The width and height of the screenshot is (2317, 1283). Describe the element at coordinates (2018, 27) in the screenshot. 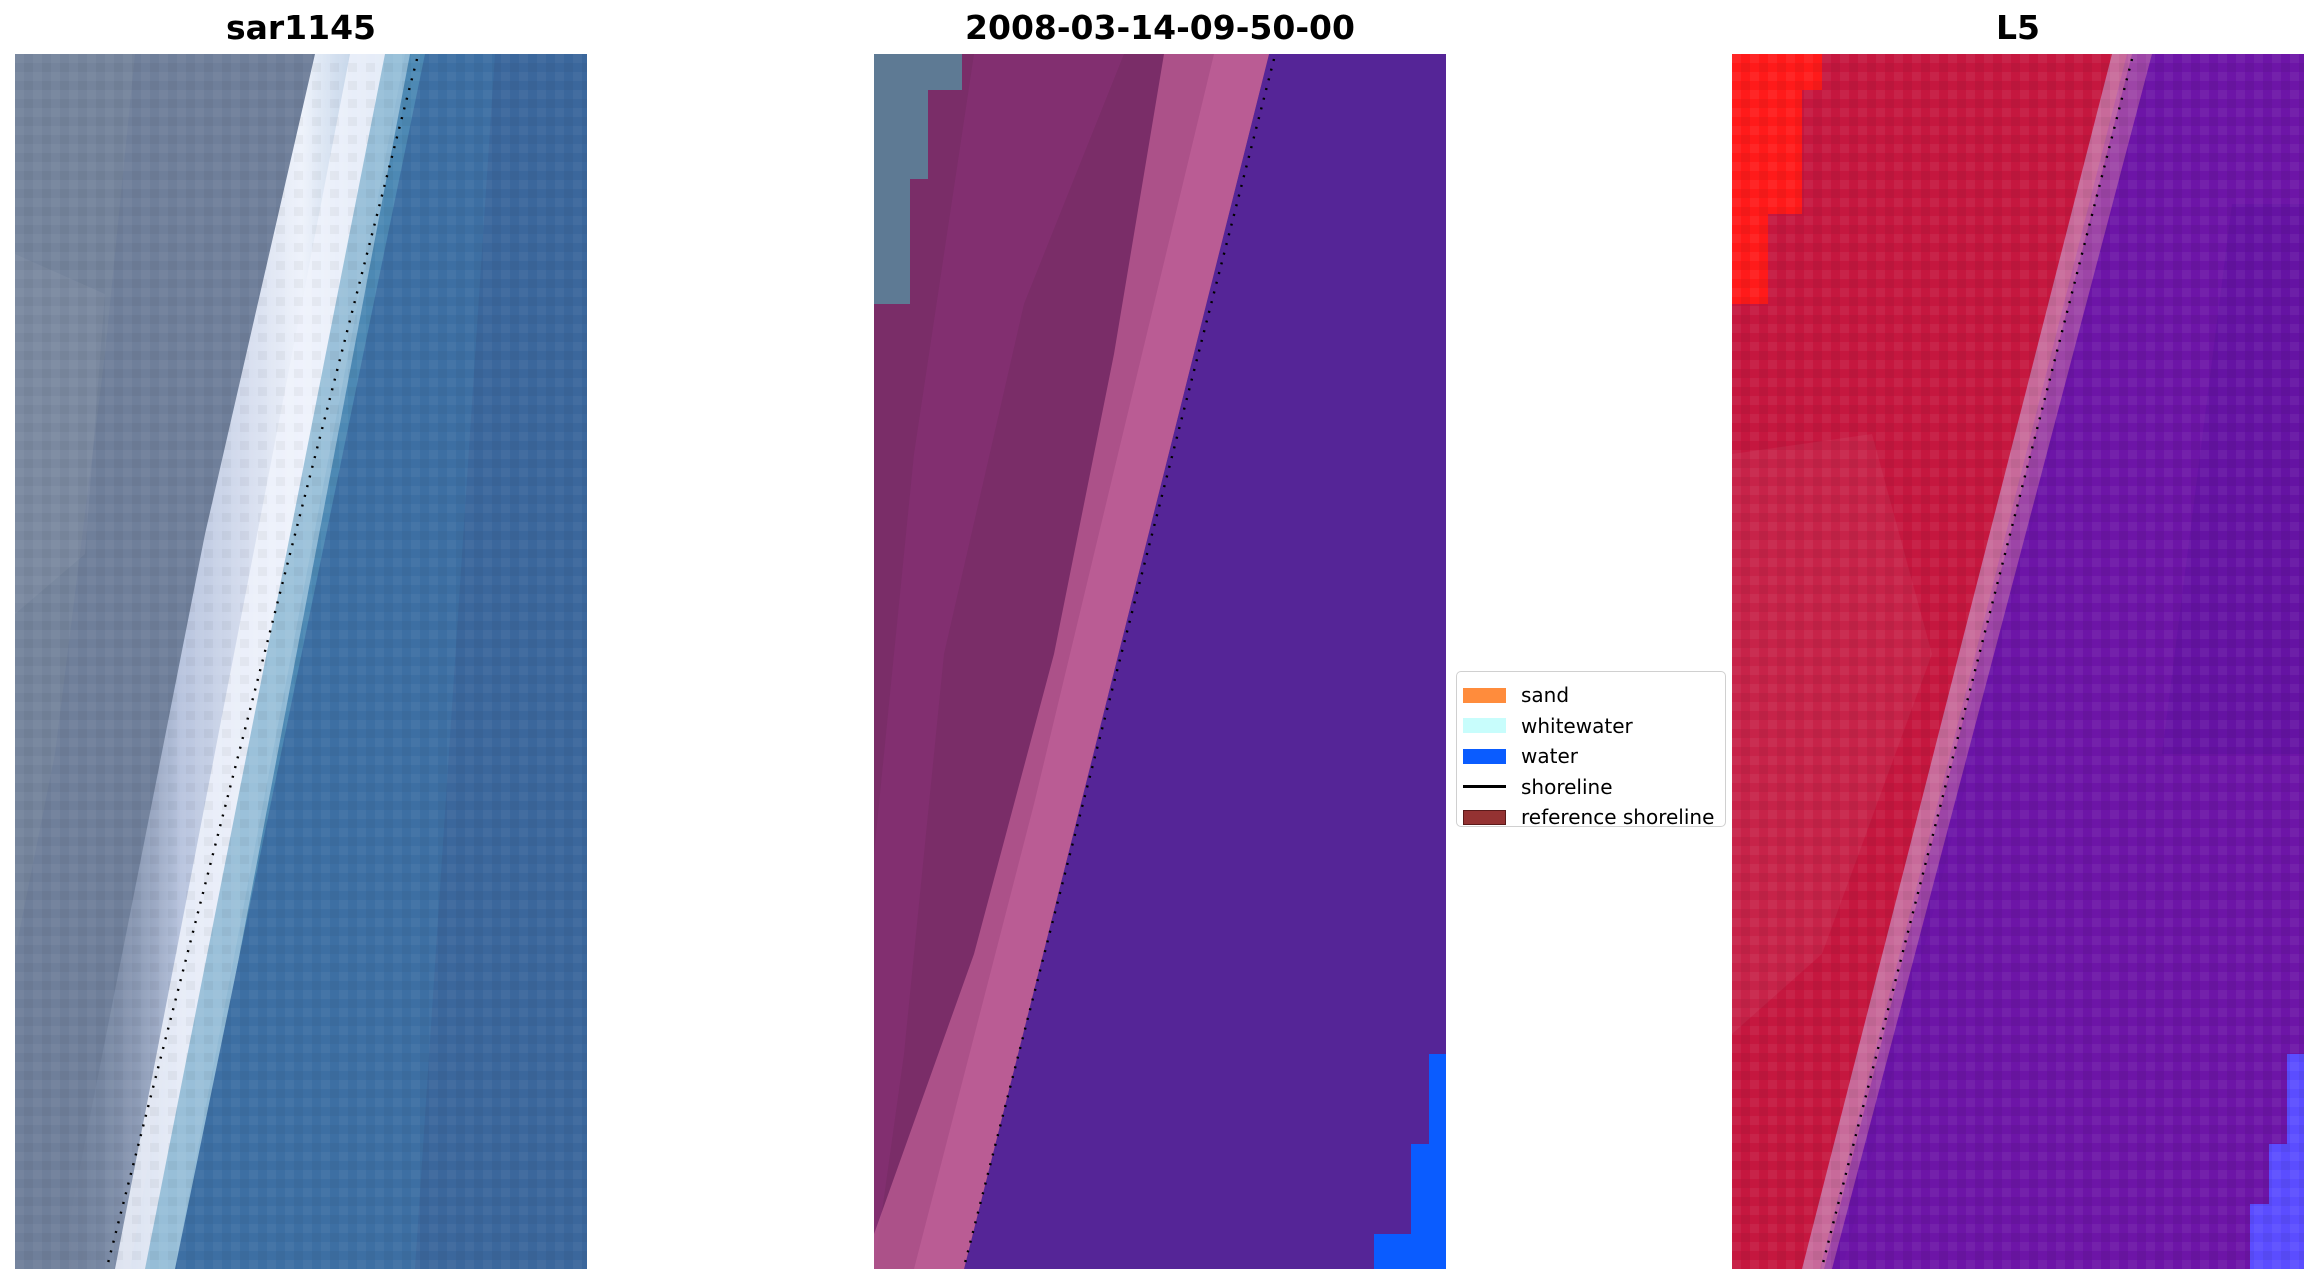

I see `panel-title-ndwi: L5` at that location.